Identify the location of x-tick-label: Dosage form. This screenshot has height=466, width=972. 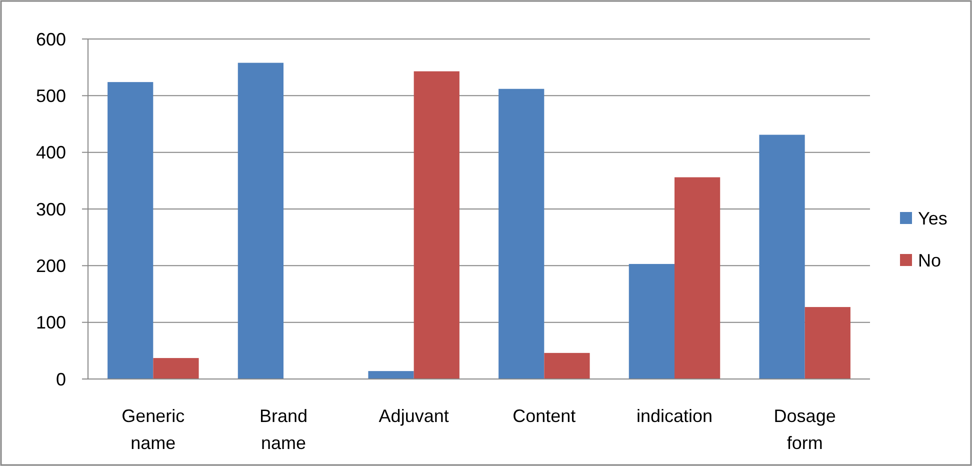
(805, 429).